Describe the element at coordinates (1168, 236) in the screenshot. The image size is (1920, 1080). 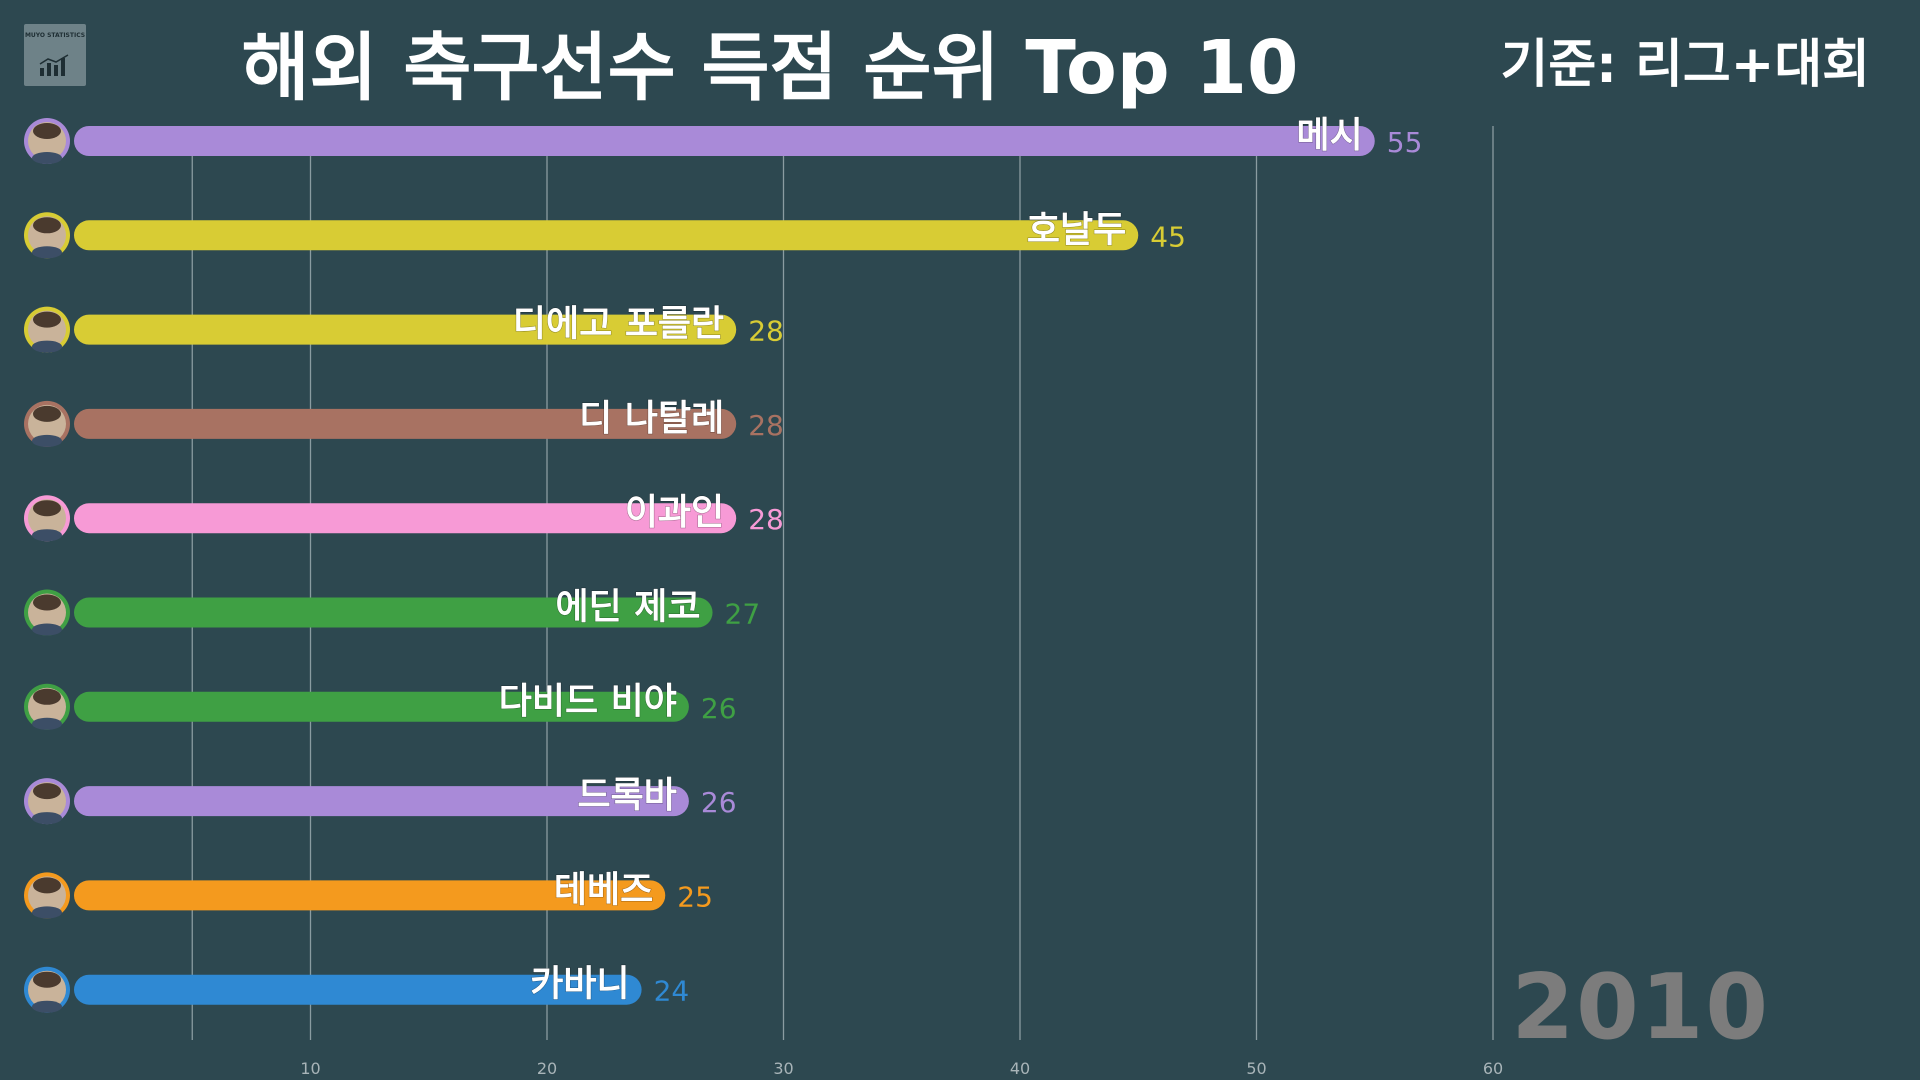
I see `bar-value-label: 45` at that location.